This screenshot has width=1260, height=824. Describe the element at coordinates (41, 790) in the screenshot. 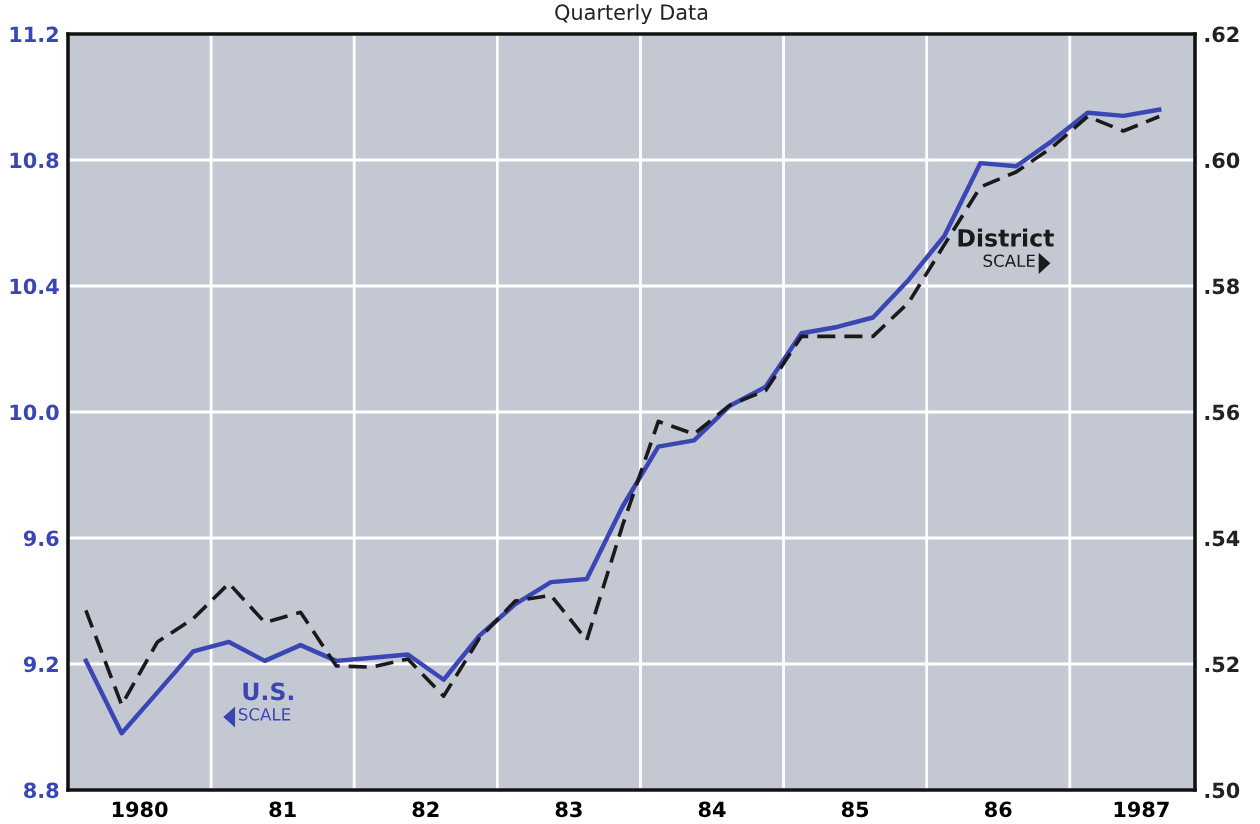

I see `y-tick-label: 8.8` at that location.